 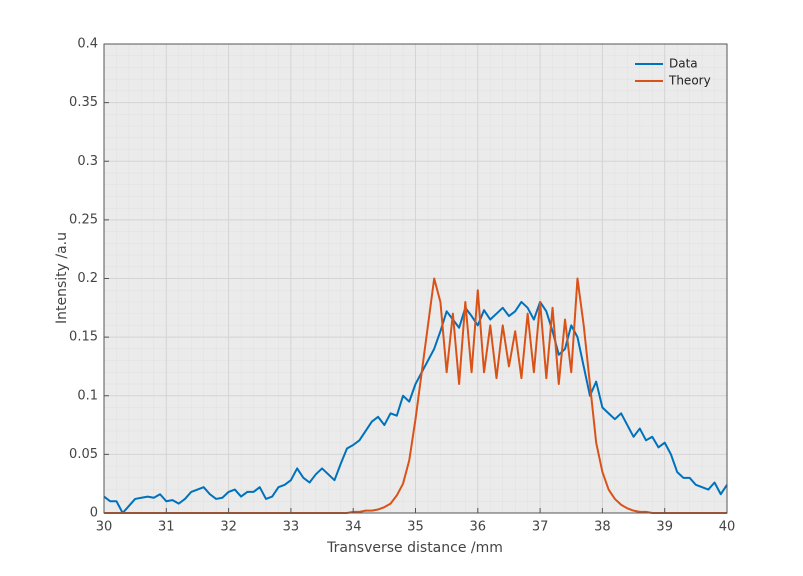 I want to click on x-tick-label: 34, so click(x=353, y=527).